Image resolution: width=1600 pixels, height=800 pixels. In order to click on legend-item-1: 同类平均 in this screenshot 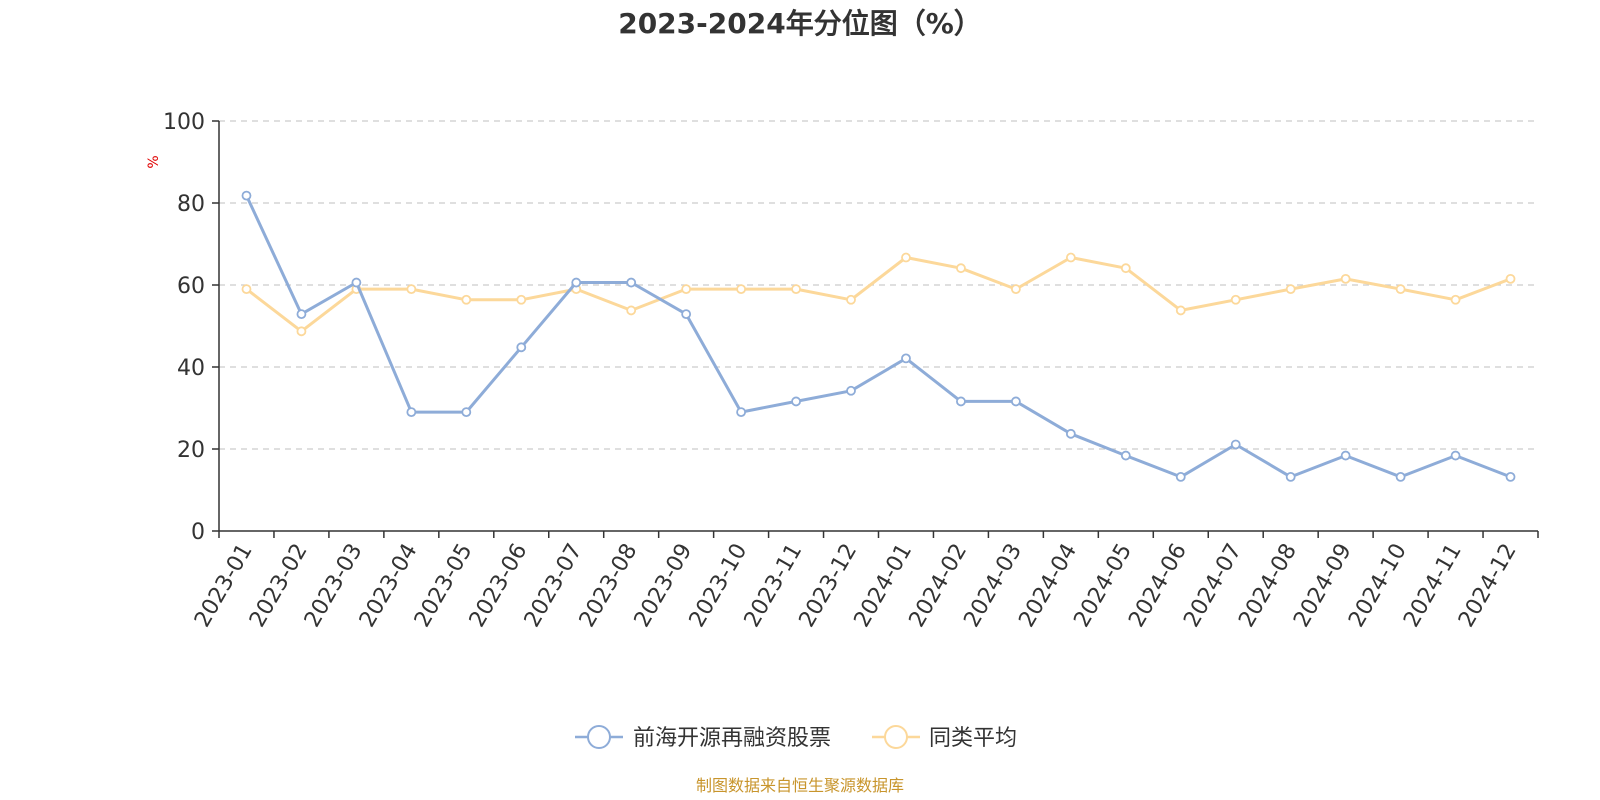, I will do `click(944, 738)`.